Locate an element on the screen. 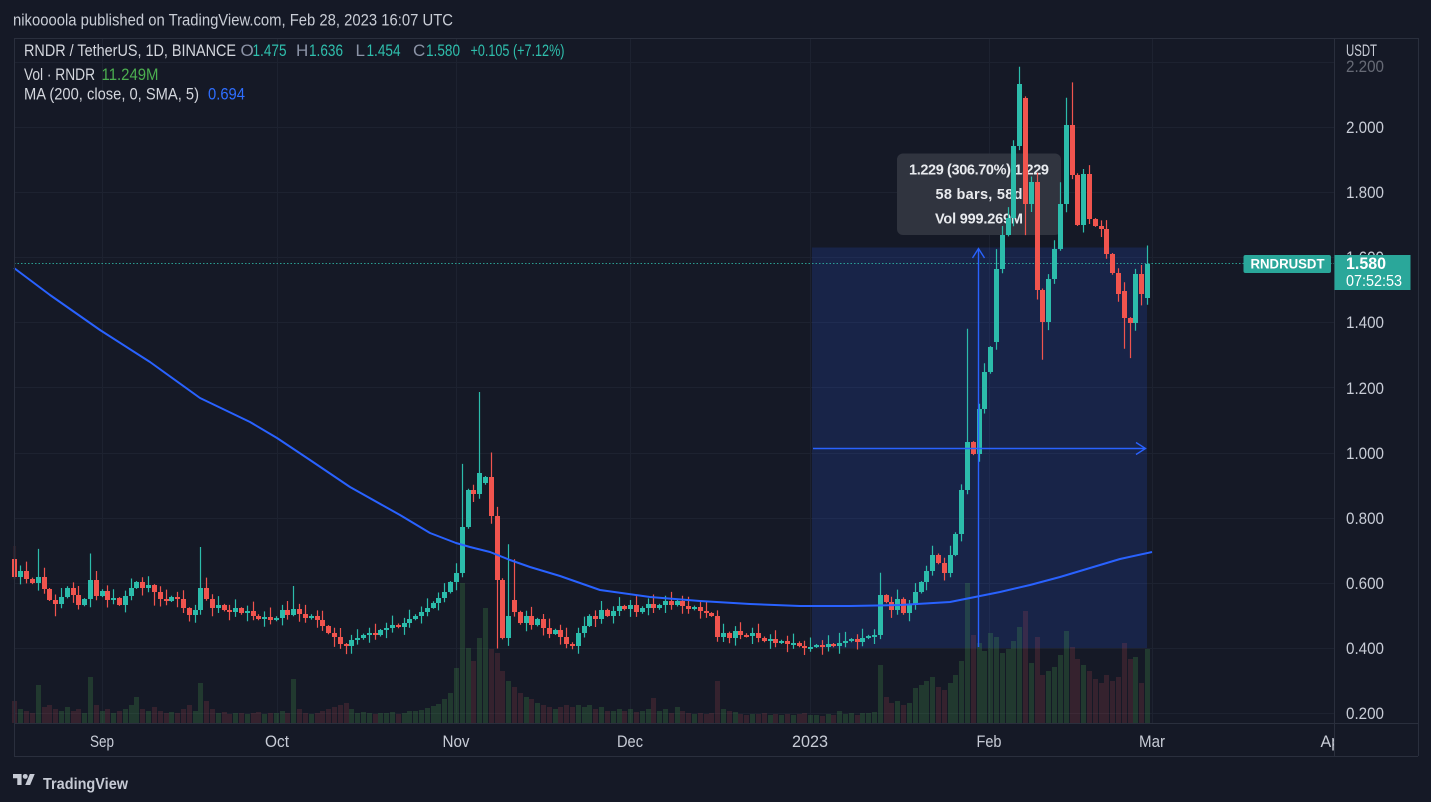 The image size is (1431, 802). svg-text: Vol · RNDR is located at coordinates (59, 74).